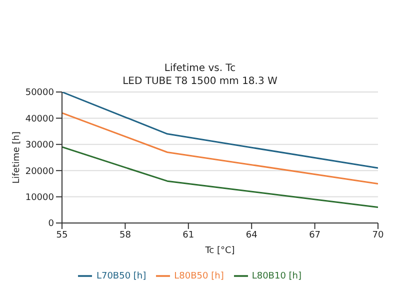 This screenshot has height=300, width=400. What do you see at coordinates (378, 235) in the screenshot?
I see `x-tick-label: 70` at bounding box center [378, 235].